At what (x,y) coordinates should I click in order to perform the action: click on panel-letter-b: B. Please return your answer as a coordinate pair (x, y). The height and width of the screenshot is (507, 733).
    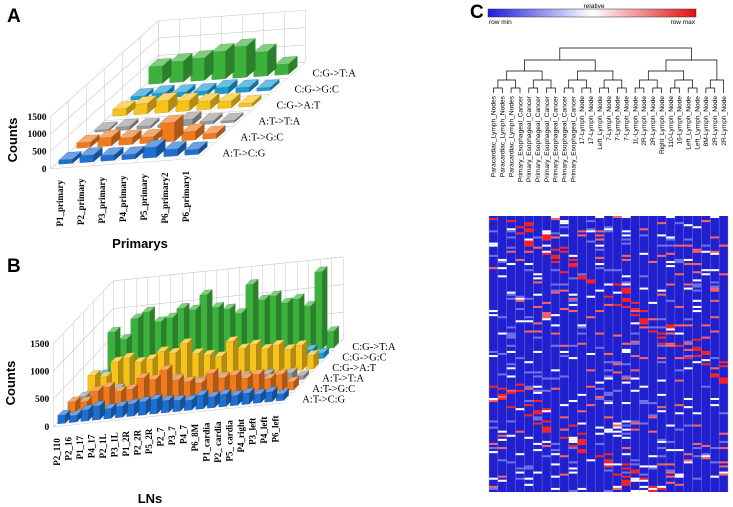
    Looking at the image, I should click on (14, 266).